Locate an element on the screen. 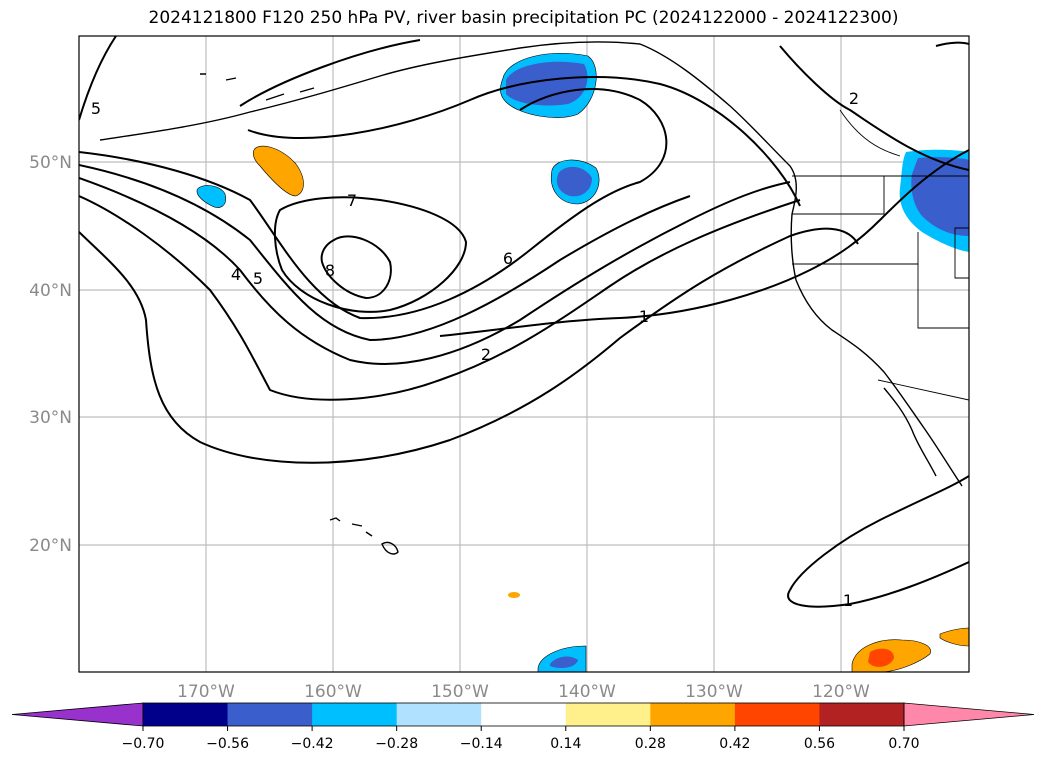 The height and width of the screenshot is (765, 1047). lat-label: 40°N is located at coordinates (50, 291).